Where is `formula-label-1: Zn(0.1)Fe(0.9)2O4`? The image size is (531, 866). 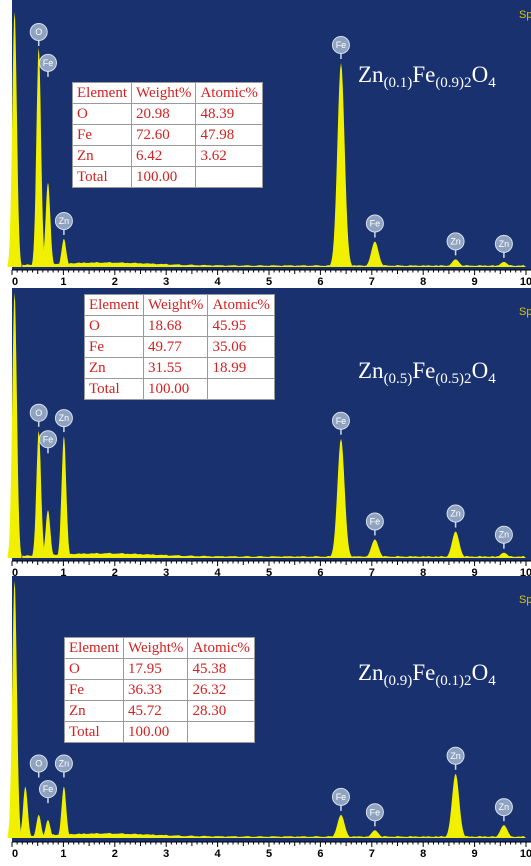 formula-label-1: Zn(0.1)Fe(0.9)2O4 is located at coordinates (427, 77).